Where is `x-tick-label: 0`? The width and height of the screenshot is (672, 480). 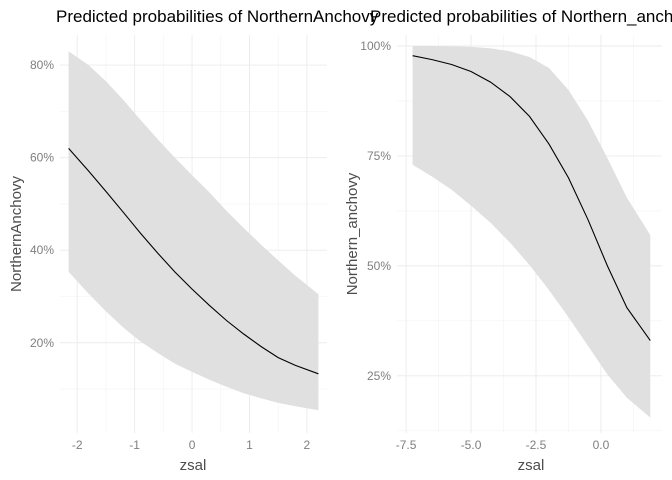
x-tick-label: 0 is located at coordinates (192, 445).